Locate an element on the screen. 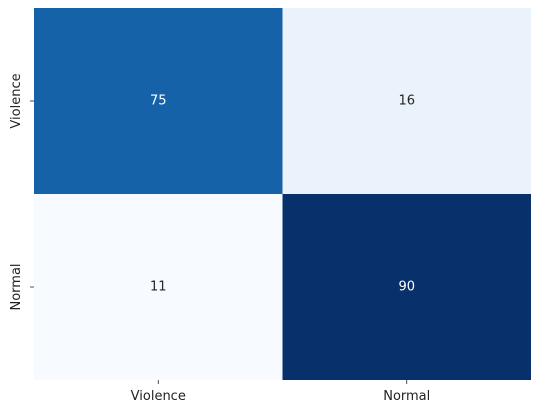  cell-value-label: 11 is located at coordinates (158, 287).